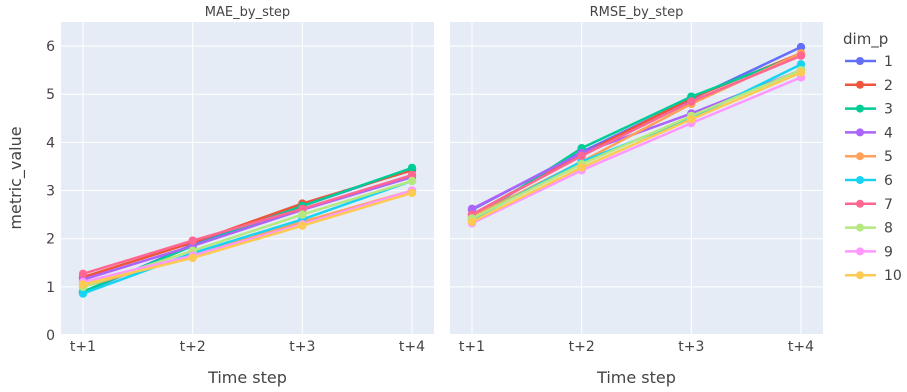 This screenshot has width=907, height=392. I want to click on y-tick-label: 2, so click(50, 240).